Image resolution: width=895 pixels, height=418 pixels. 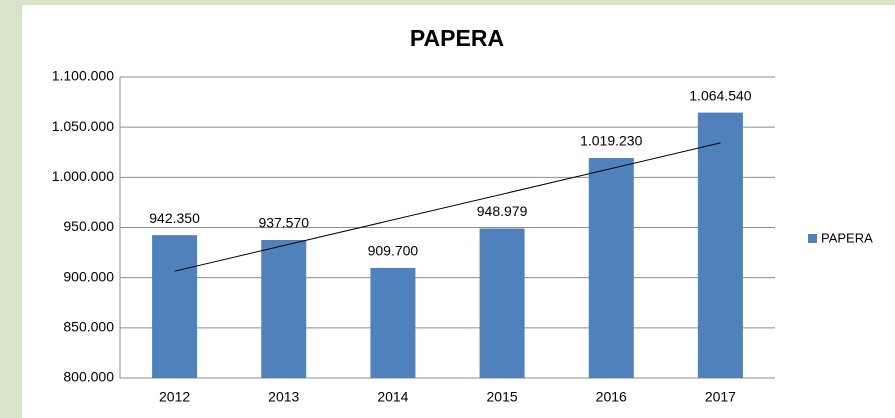 I want to click on y-tick-label: 850.000, so click(x=88, y=327).